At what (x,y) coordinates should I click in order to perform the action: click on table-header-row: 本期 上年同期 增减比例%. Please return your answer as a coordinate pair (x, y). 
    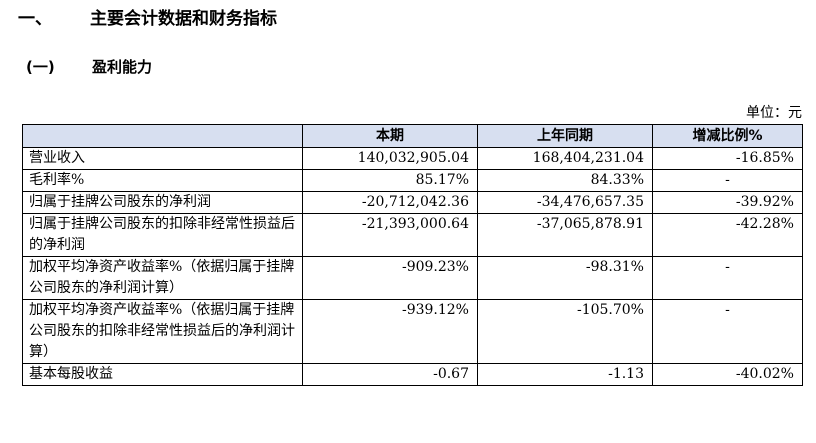
    Looking at the image, I should click on (412, 136).